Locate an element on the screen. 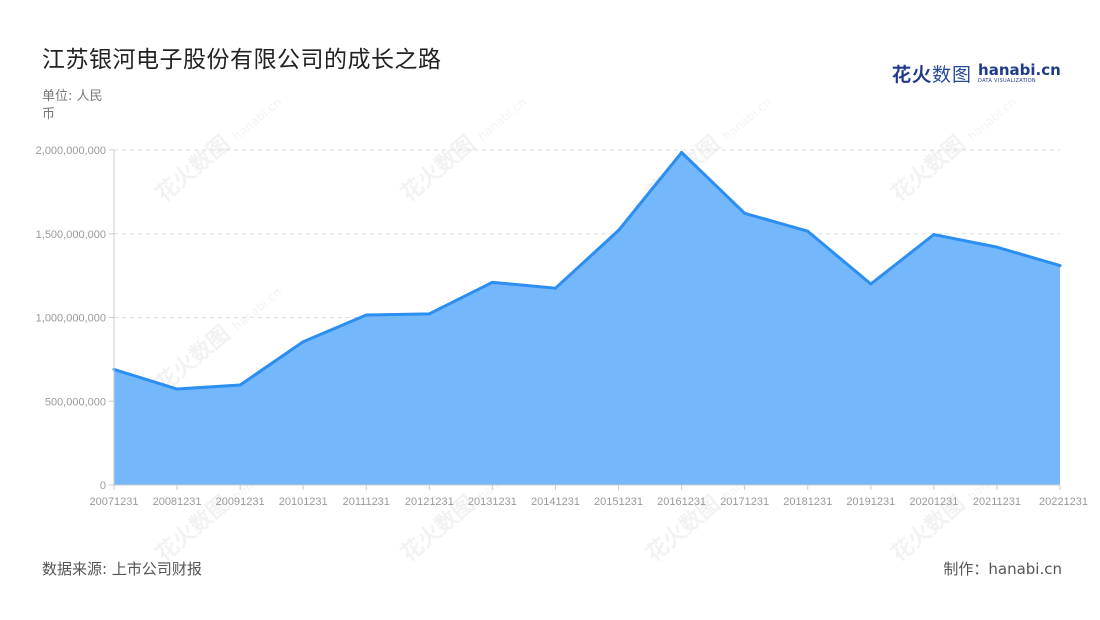 This screenshot has width=1100, height=620. logo-cn: 花火数图 is located at coordinates (932, 74).